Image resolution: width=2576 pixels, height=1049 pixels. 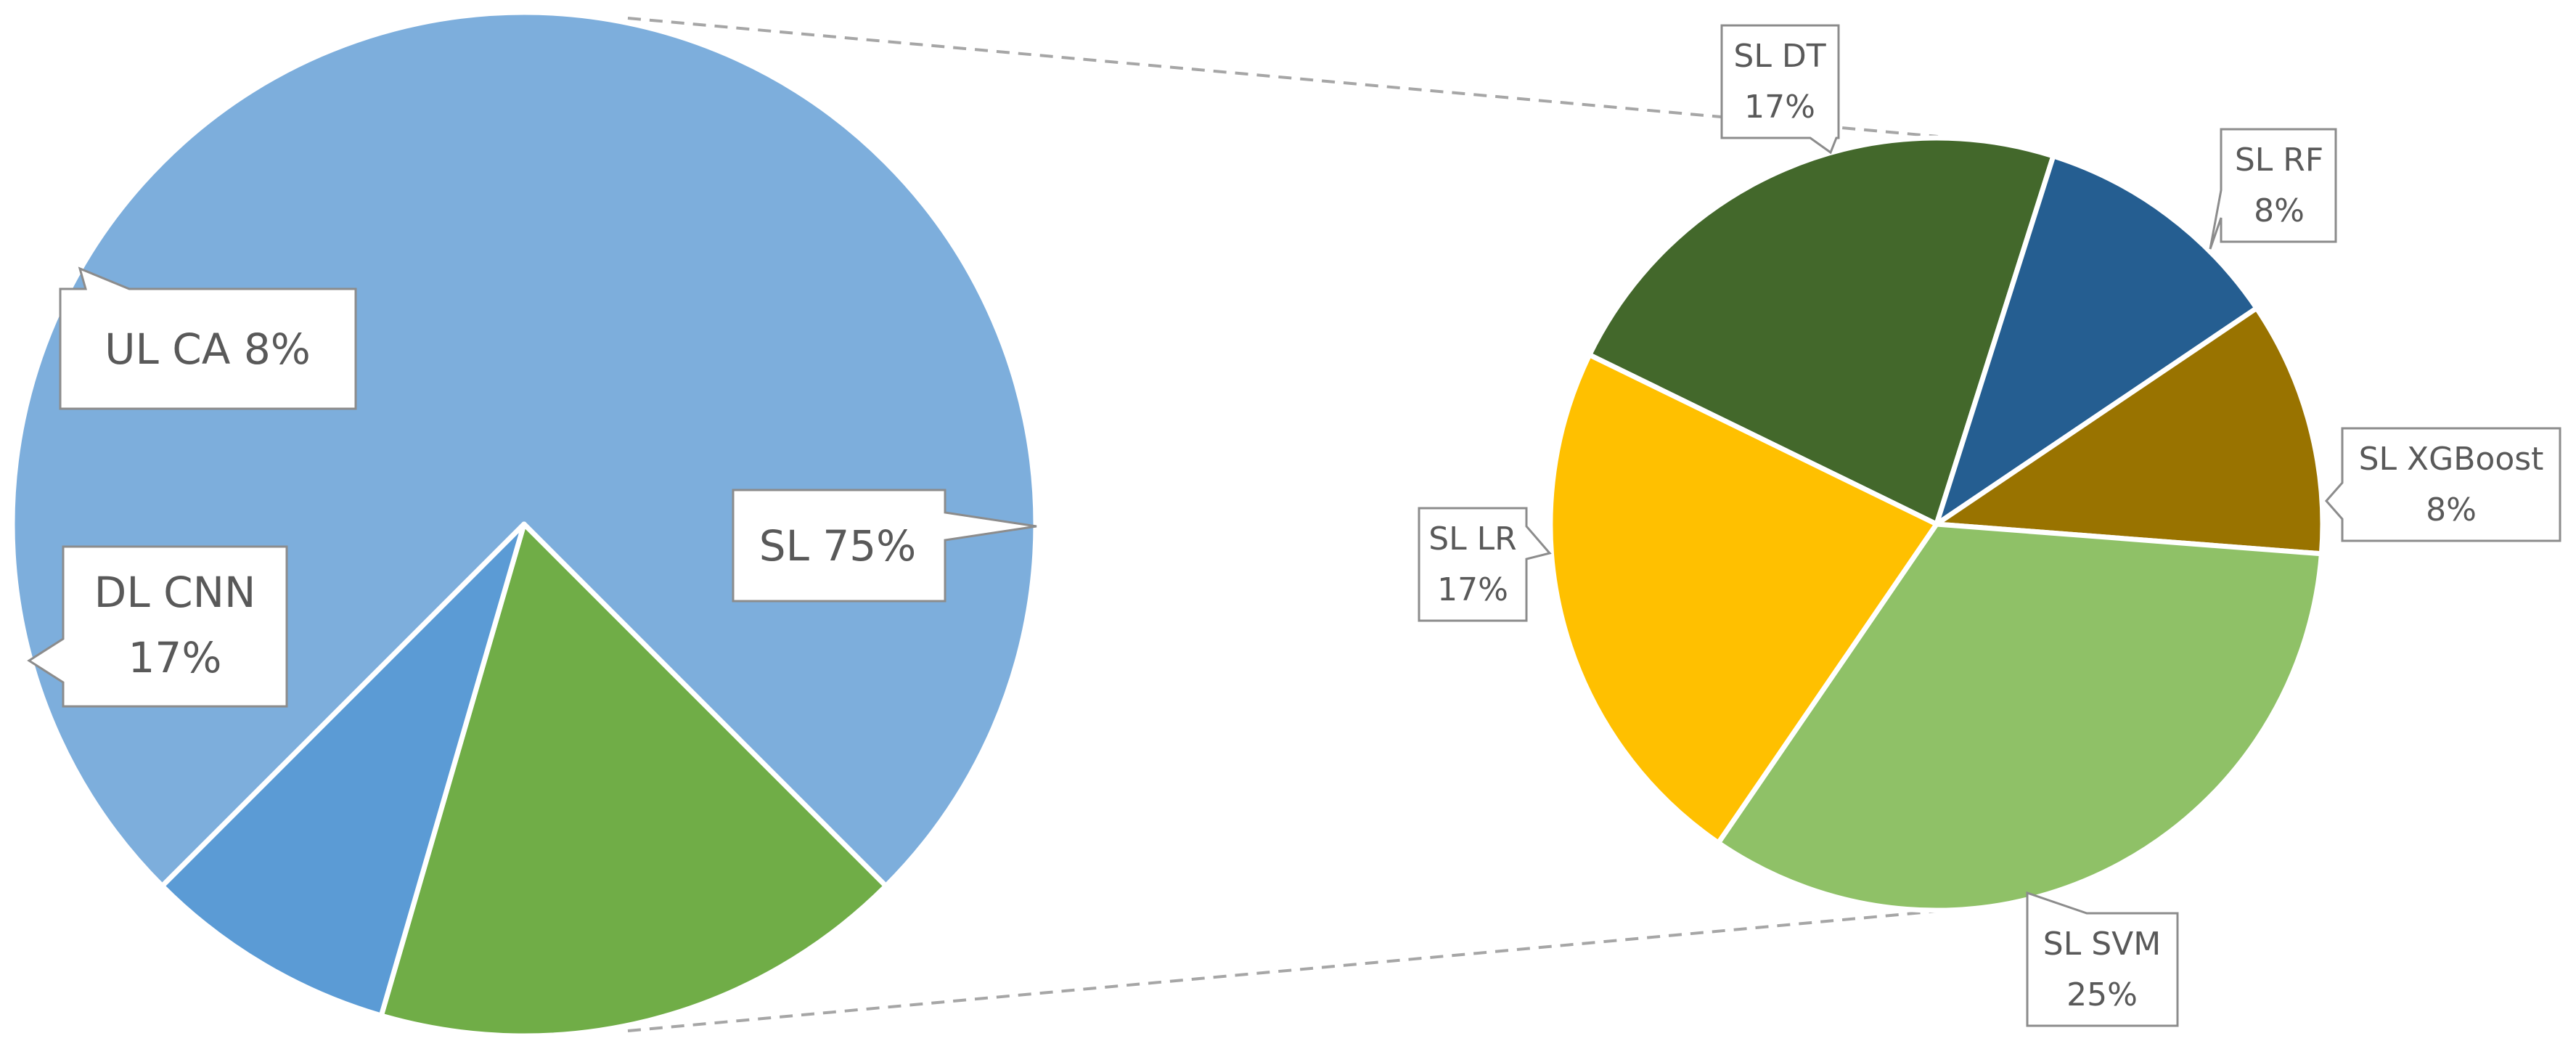 I want to click on label-dl-cnn-line2: 17%, so click(x=175, y=657).